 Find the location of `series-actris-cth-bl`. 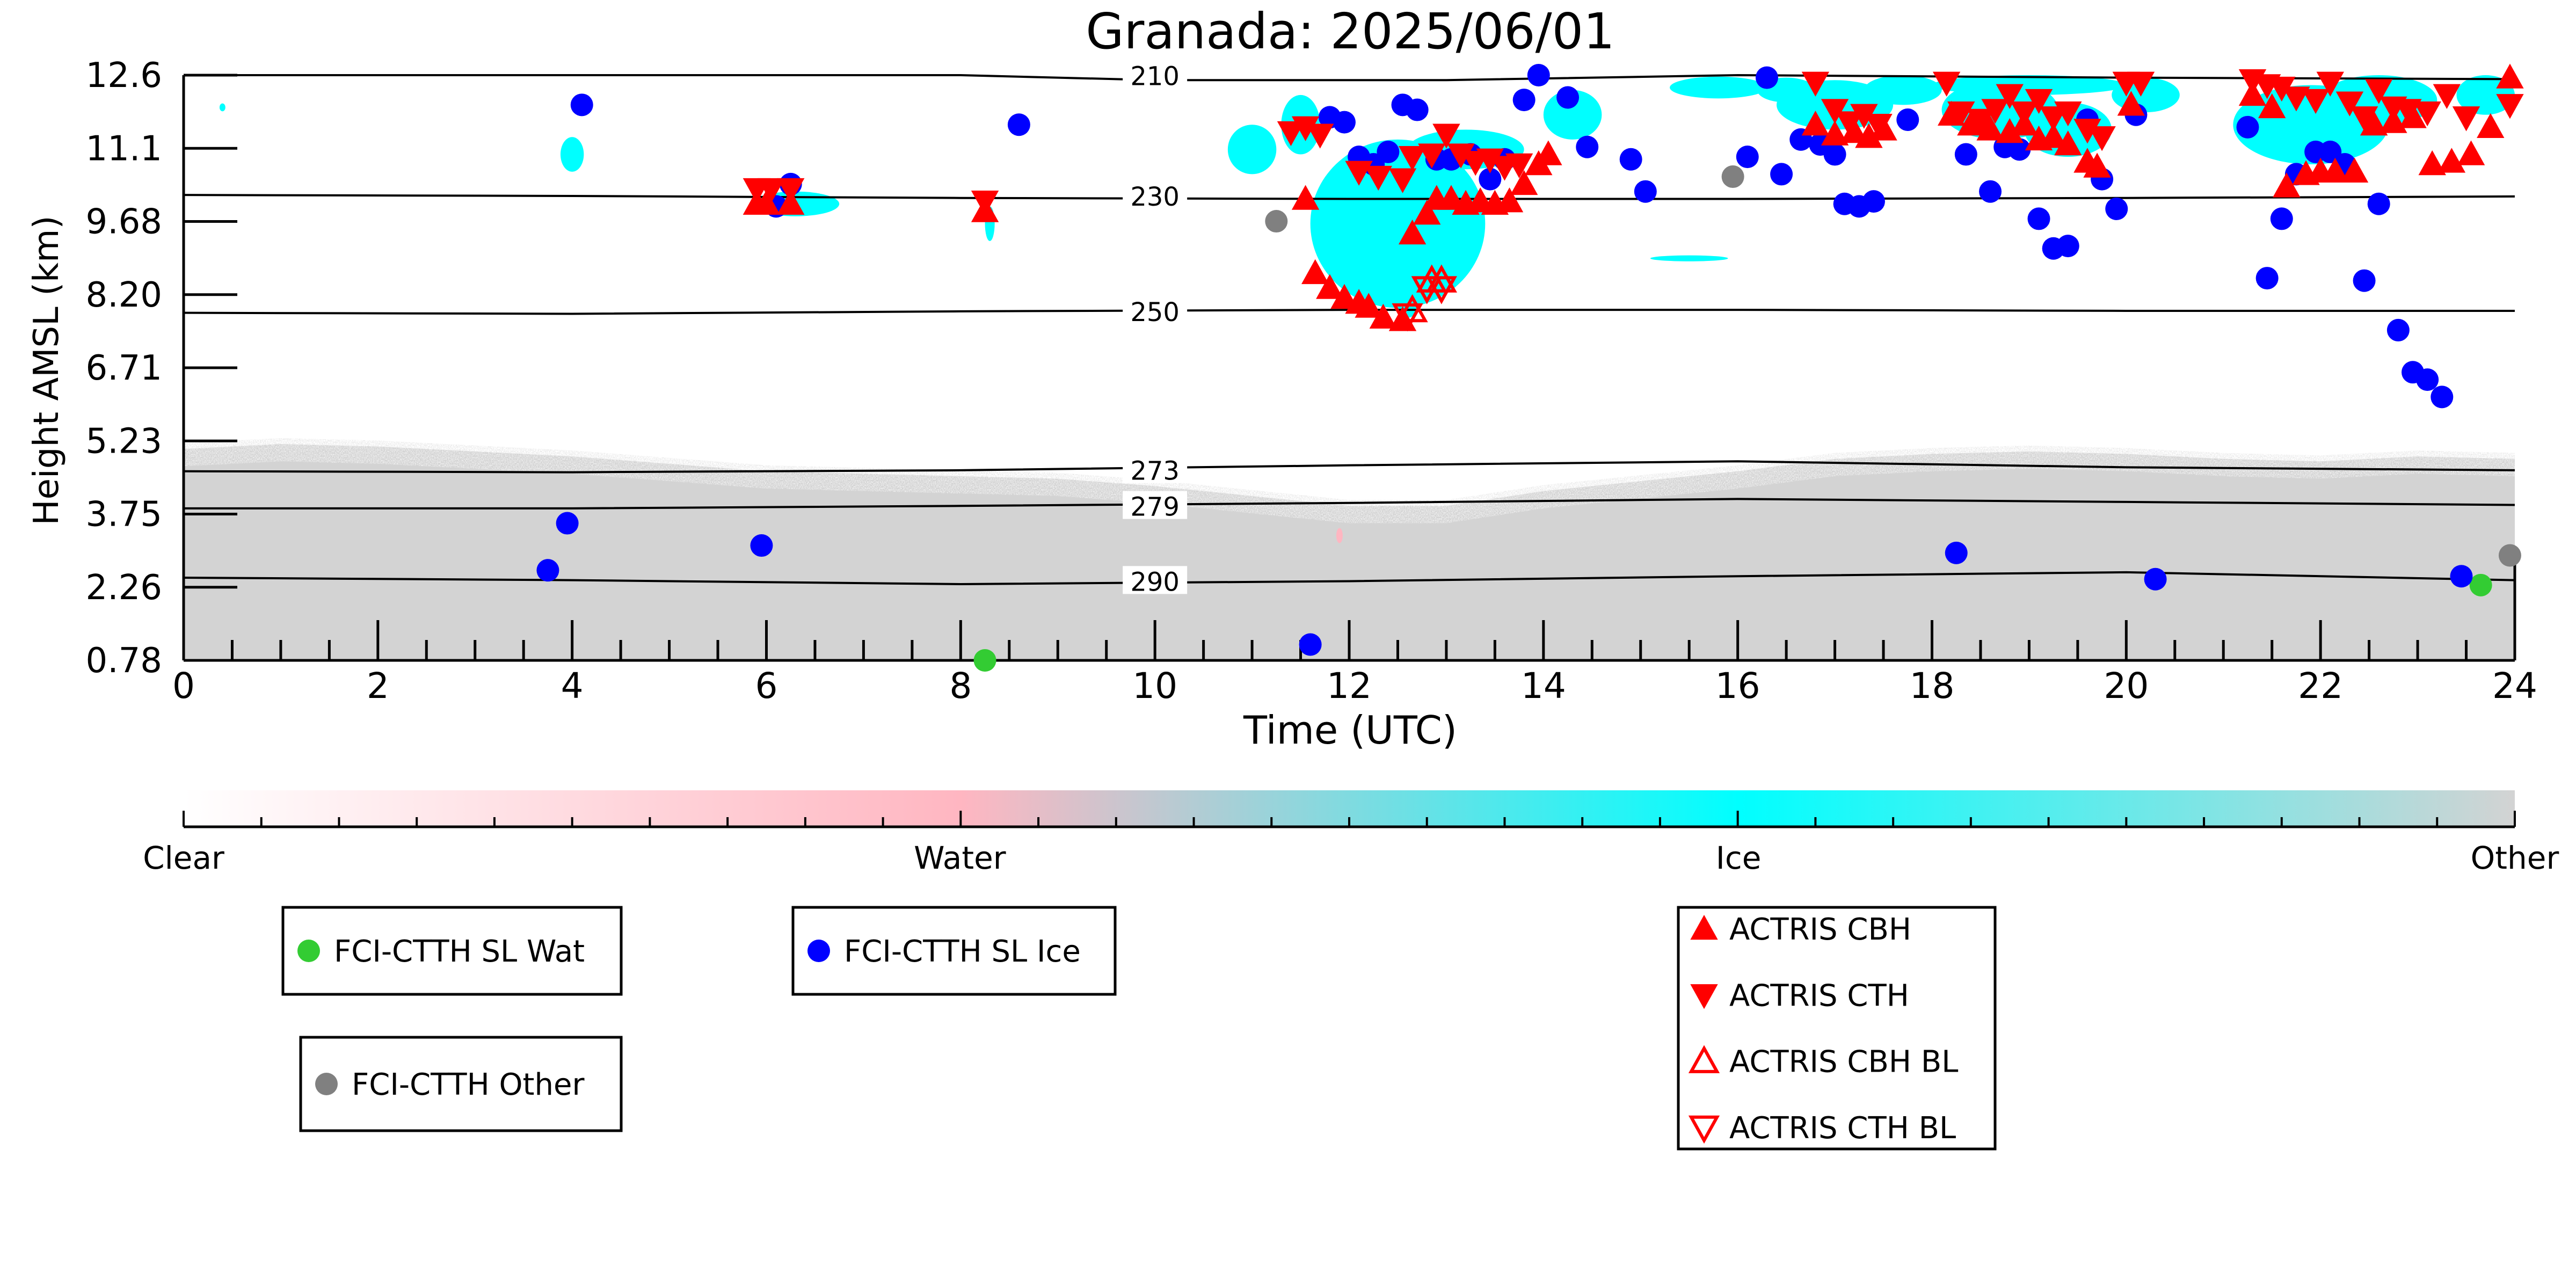

series-actris-cth-bl is located at coordinates (1424, 304).